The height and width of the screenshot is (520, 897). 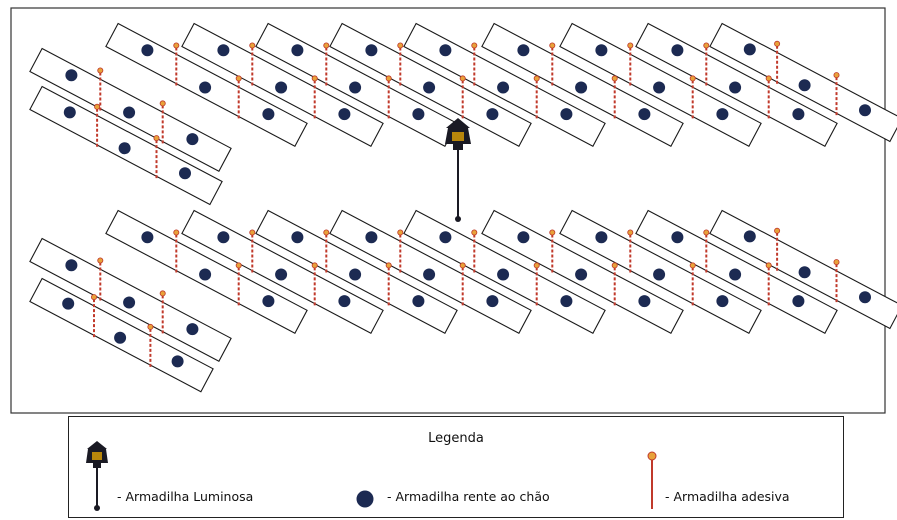 I want to click on light-trap-icon, so click(x=97, y=476).